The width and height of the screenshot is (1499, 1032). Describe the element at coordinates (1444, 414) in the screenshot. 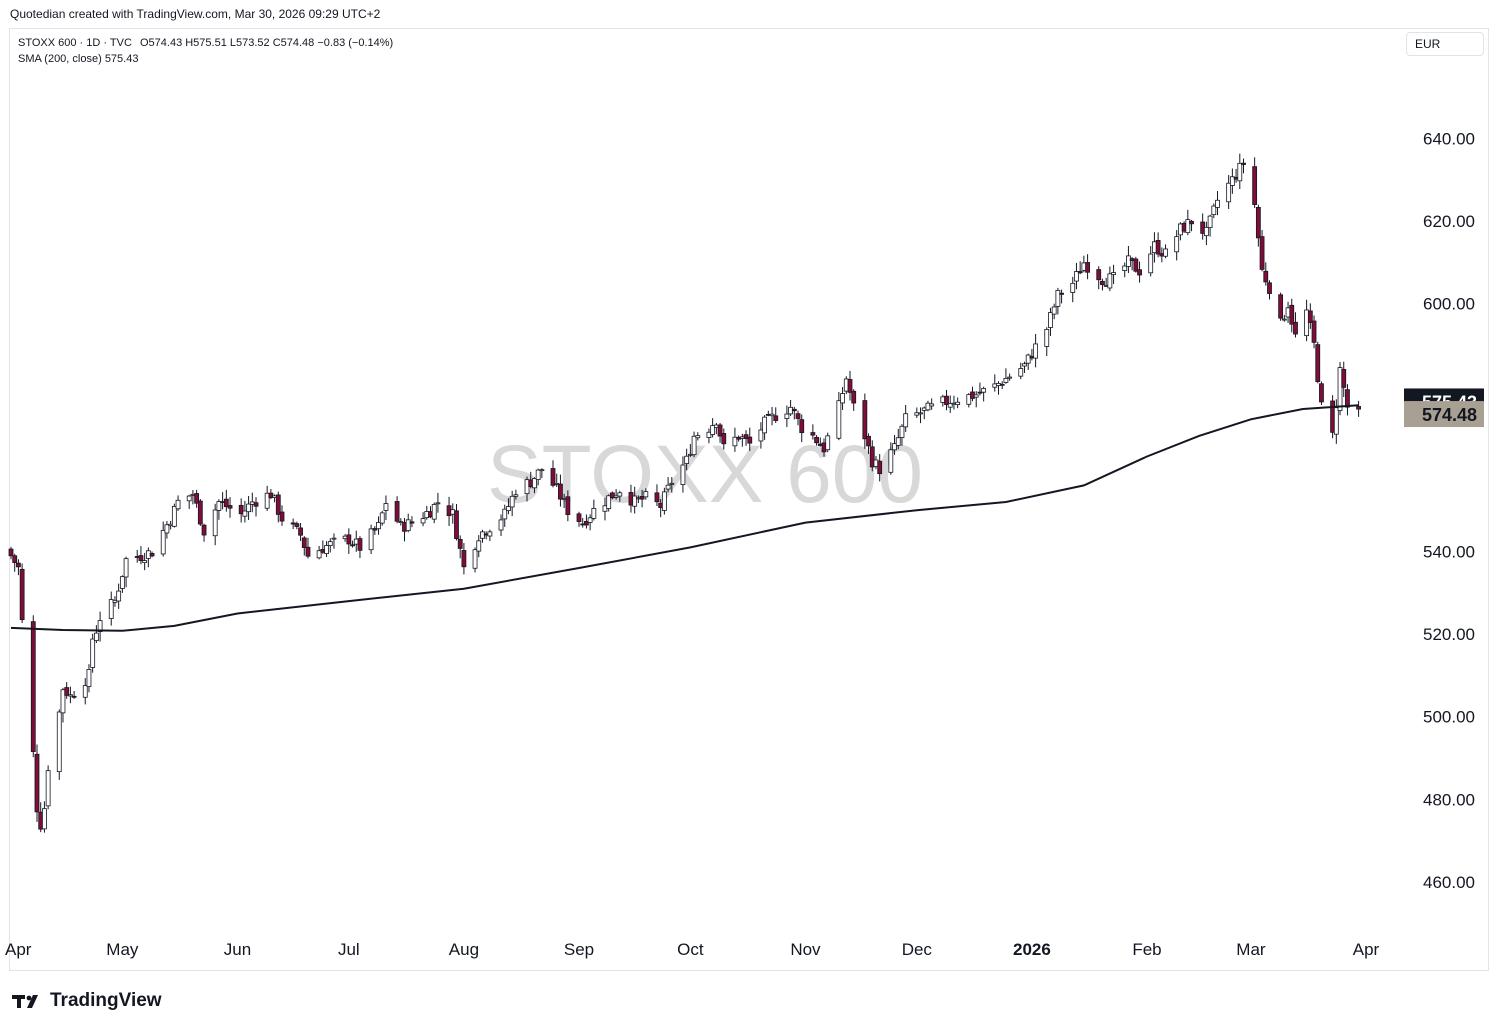

I see `last-price-badge-bg` at that location.